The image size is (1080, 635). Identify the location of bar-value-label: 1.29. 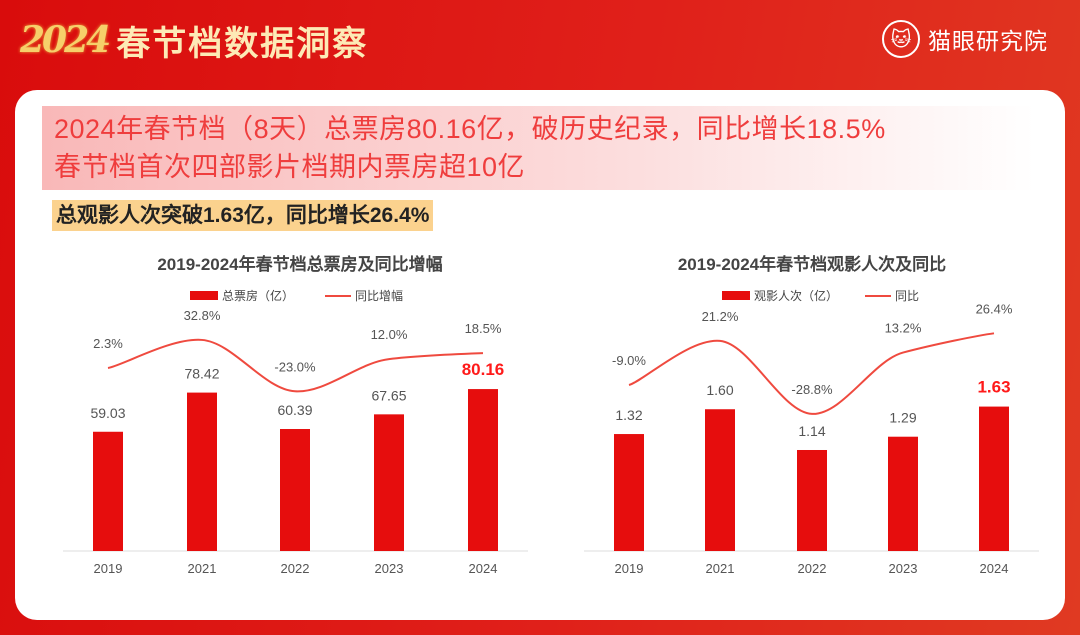
(902, 418).